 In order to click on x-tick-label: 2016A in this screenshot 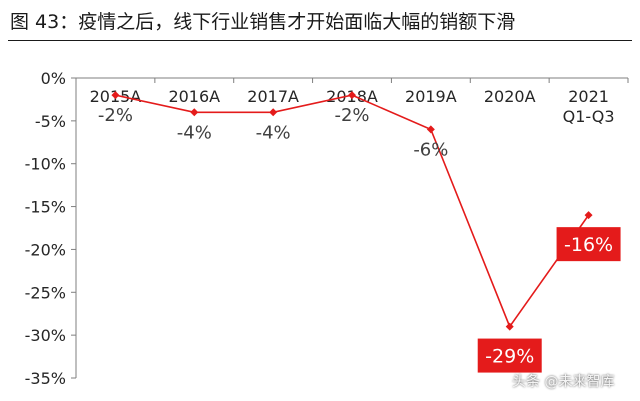, I will do `click(194, 96)`.